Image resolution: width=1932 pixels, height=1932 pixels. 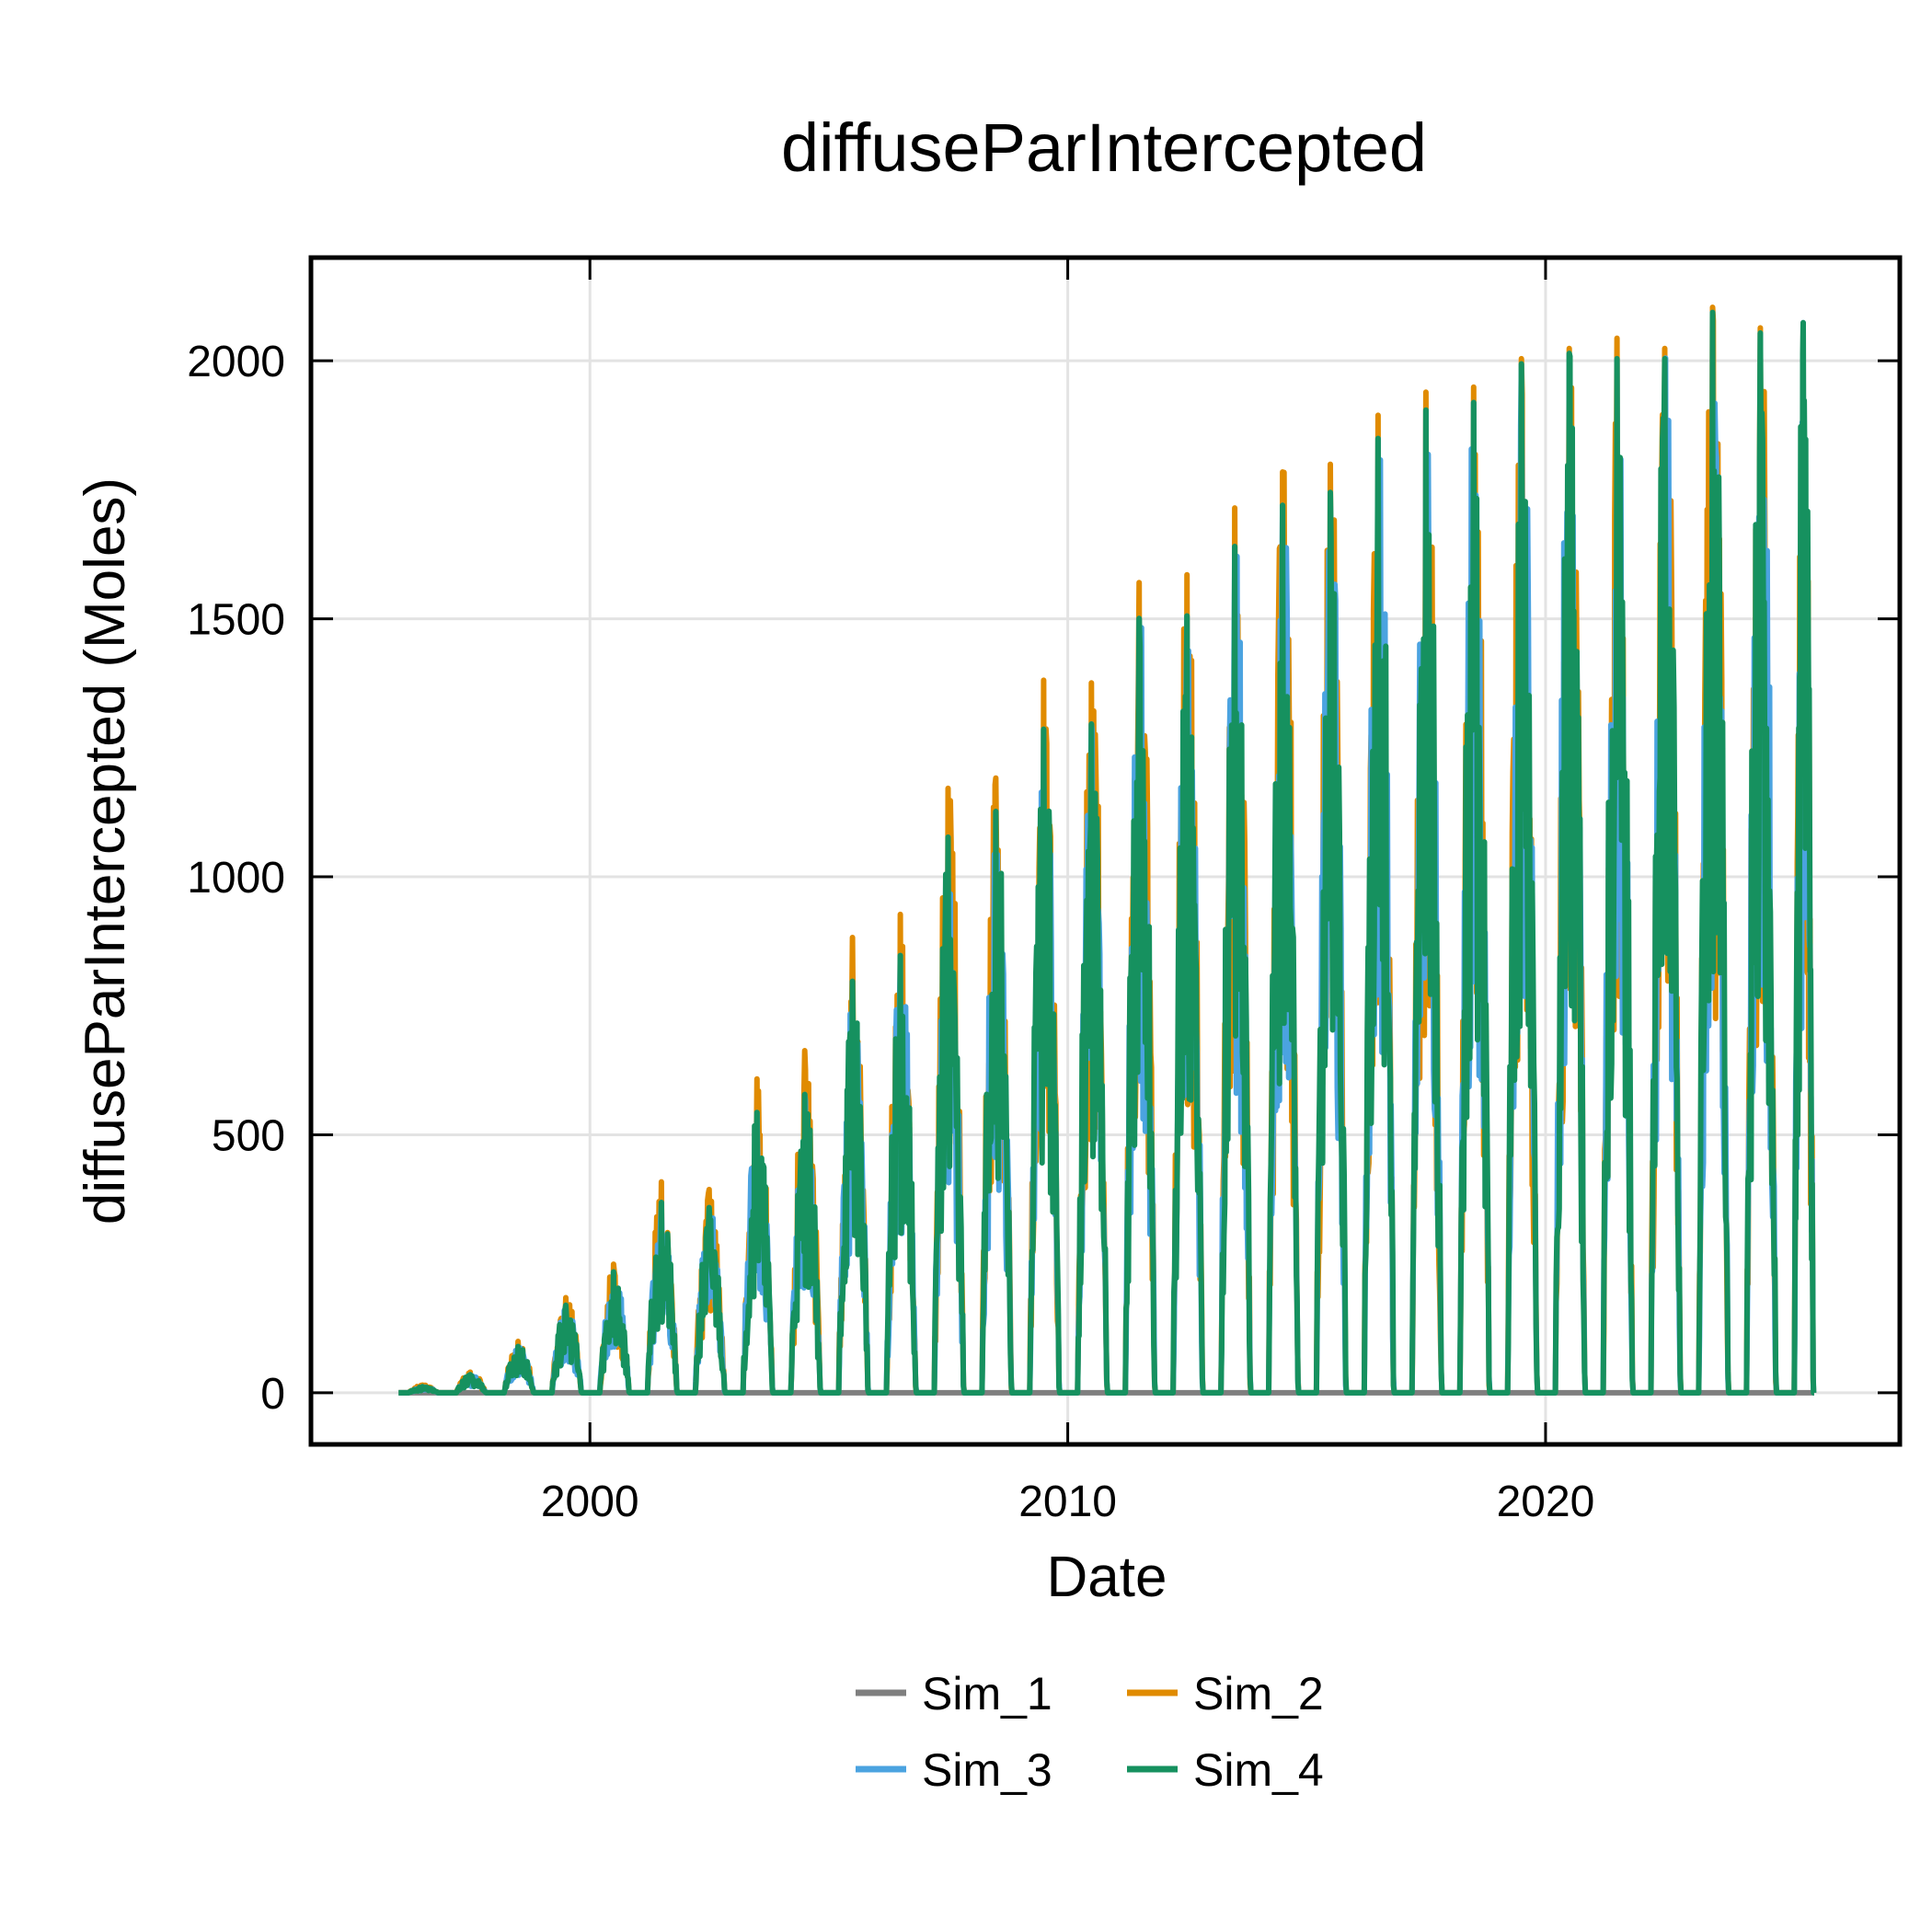 I want to click on chart-title: diffuseParIntercepted, so click(x=1104, y=147).